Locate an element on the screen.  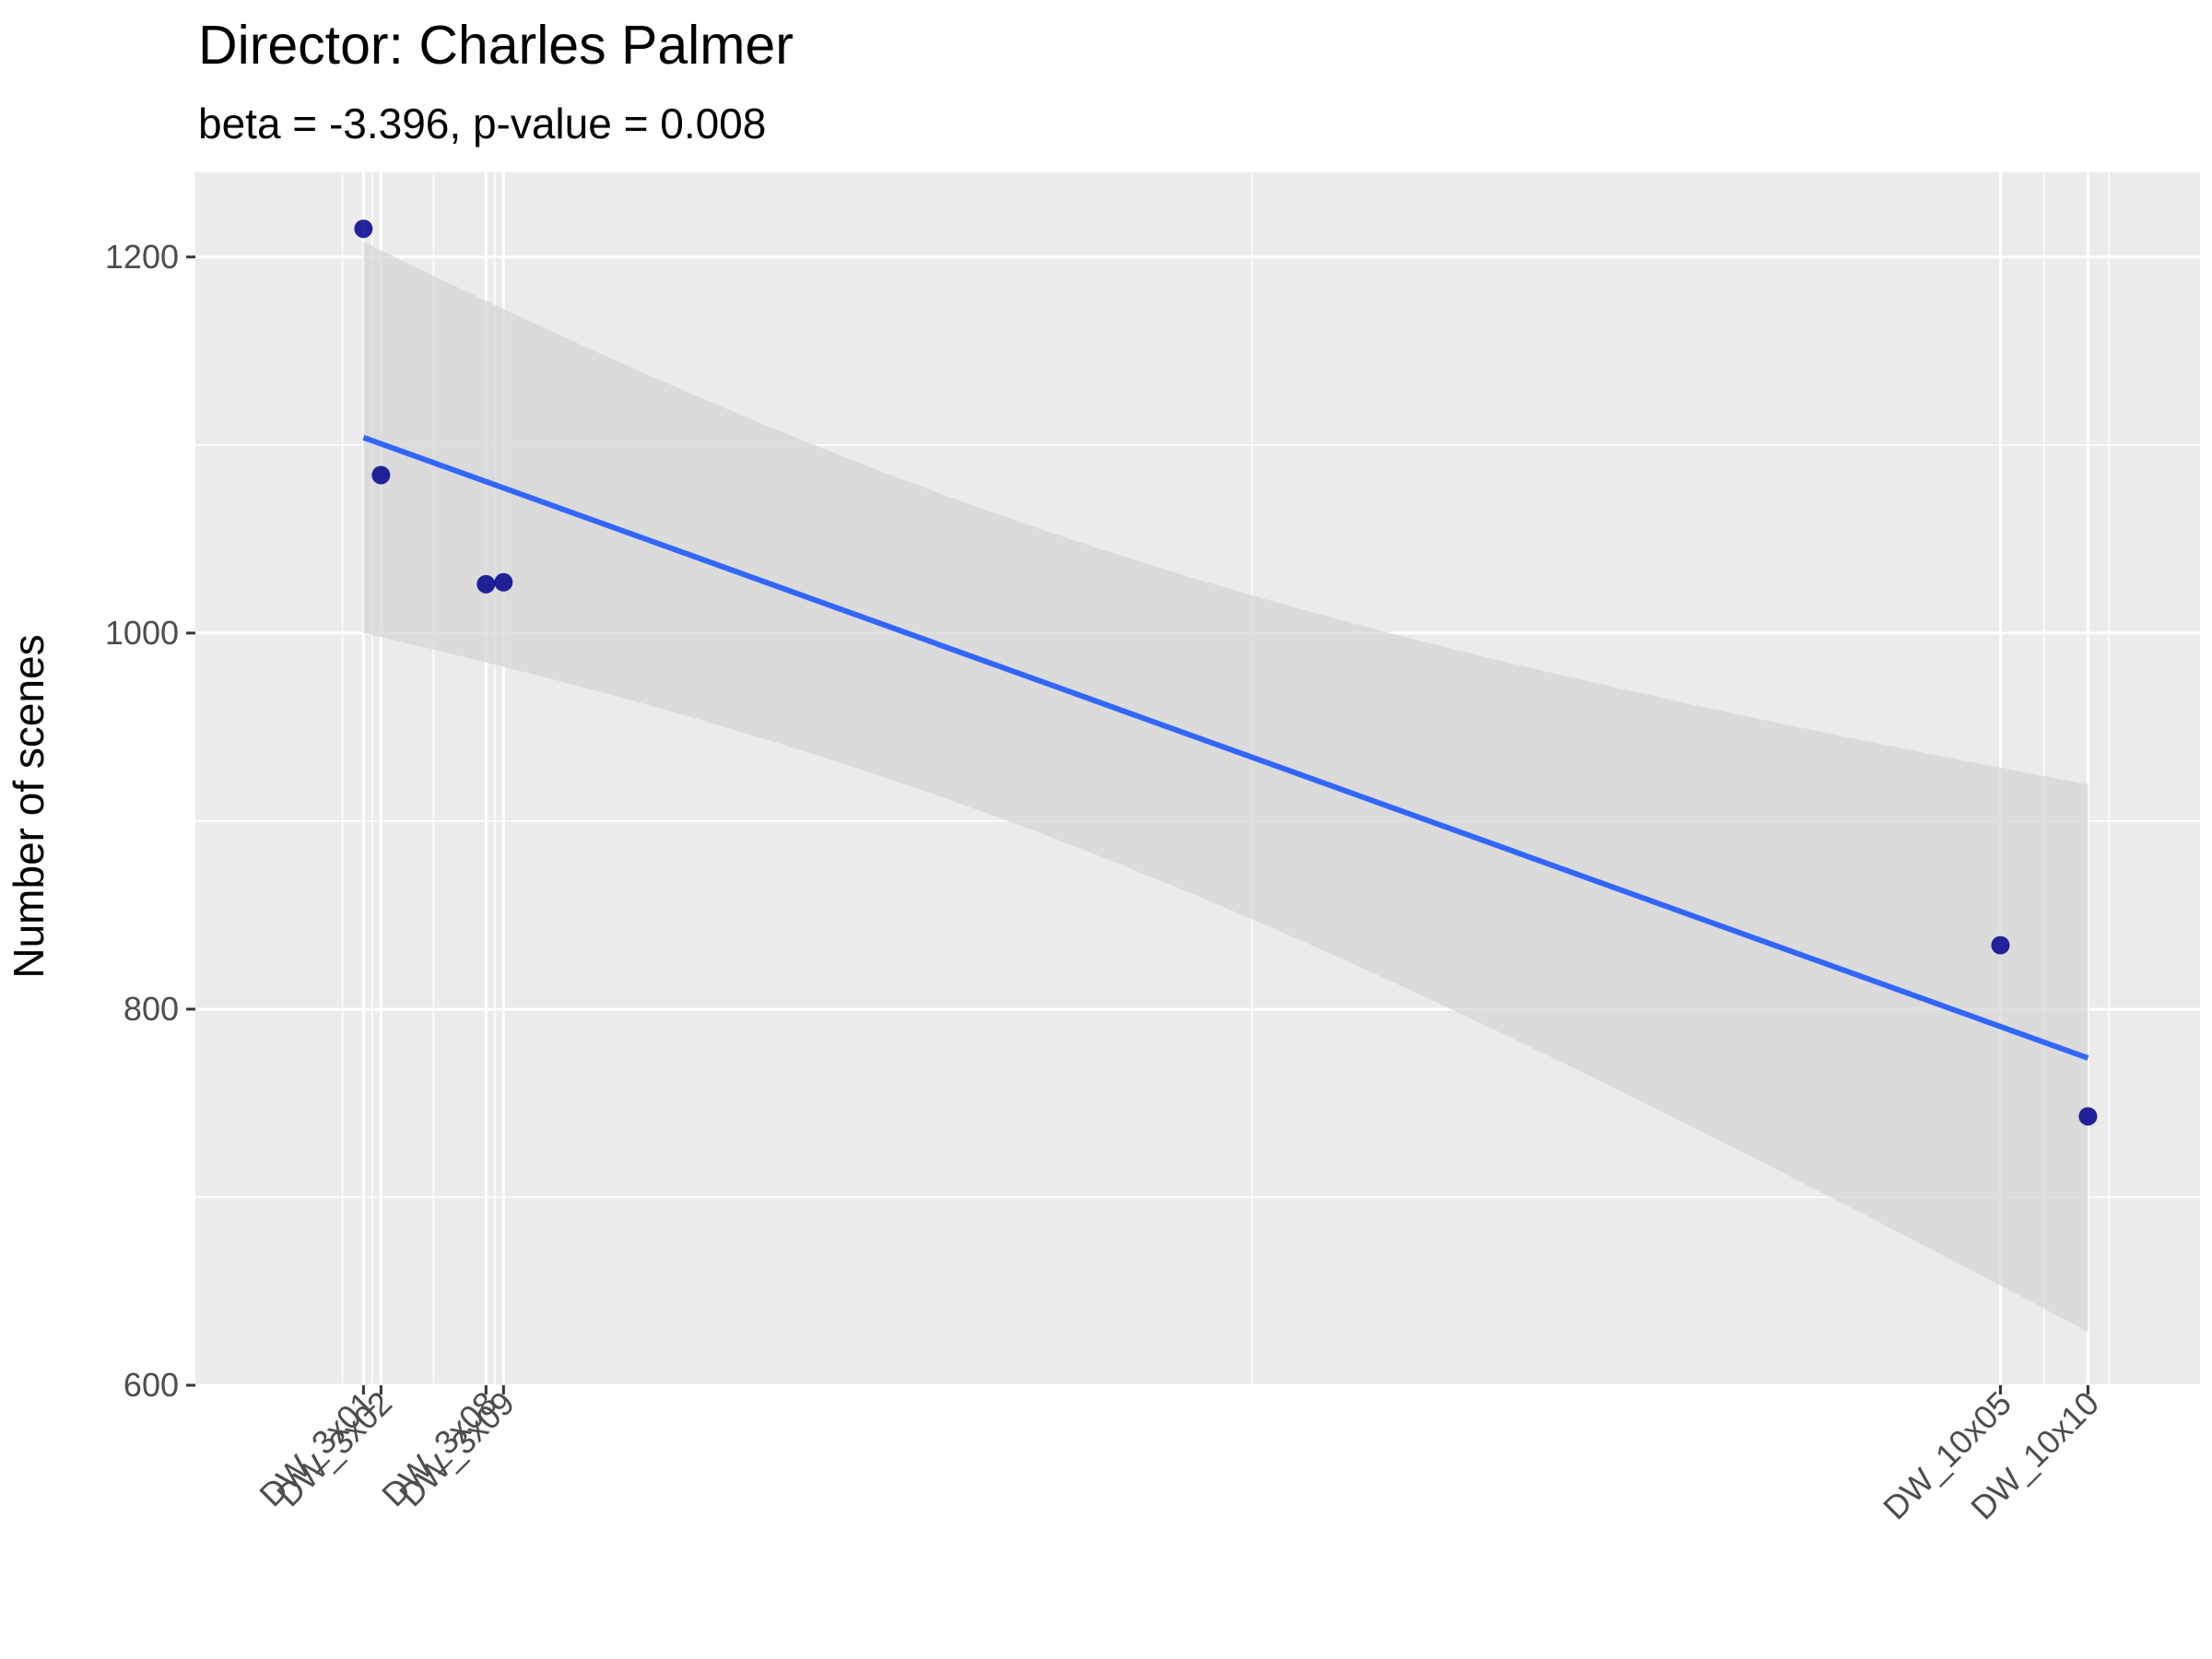
y-axis: 600 800 1000 1200 is located at coordinates (150, 821).